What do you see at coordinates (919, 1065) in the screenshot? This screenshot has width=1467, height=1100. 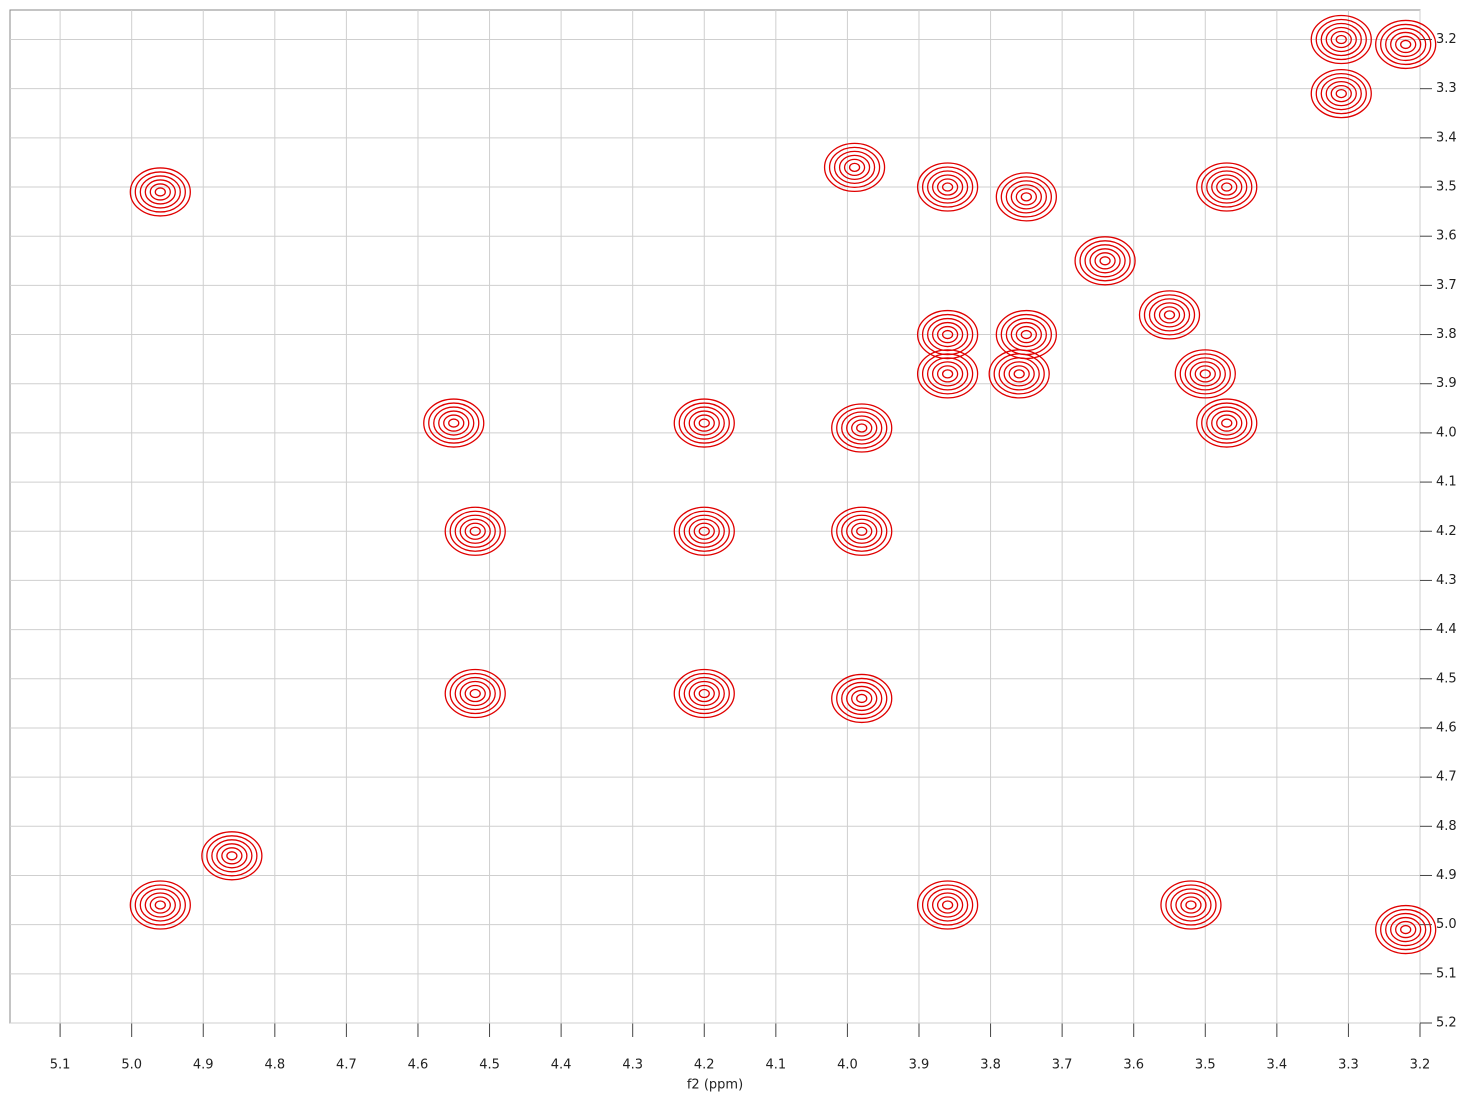 I see `x-tick-label: 3.9` at bounding box center [919, 1065].